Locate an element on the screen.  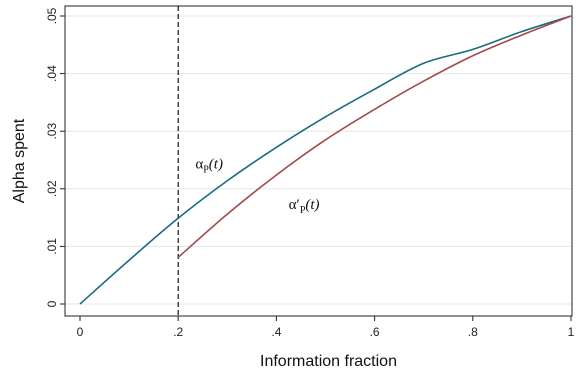
curve-label-2: α′P(t) is located at coordinates (304, 206).